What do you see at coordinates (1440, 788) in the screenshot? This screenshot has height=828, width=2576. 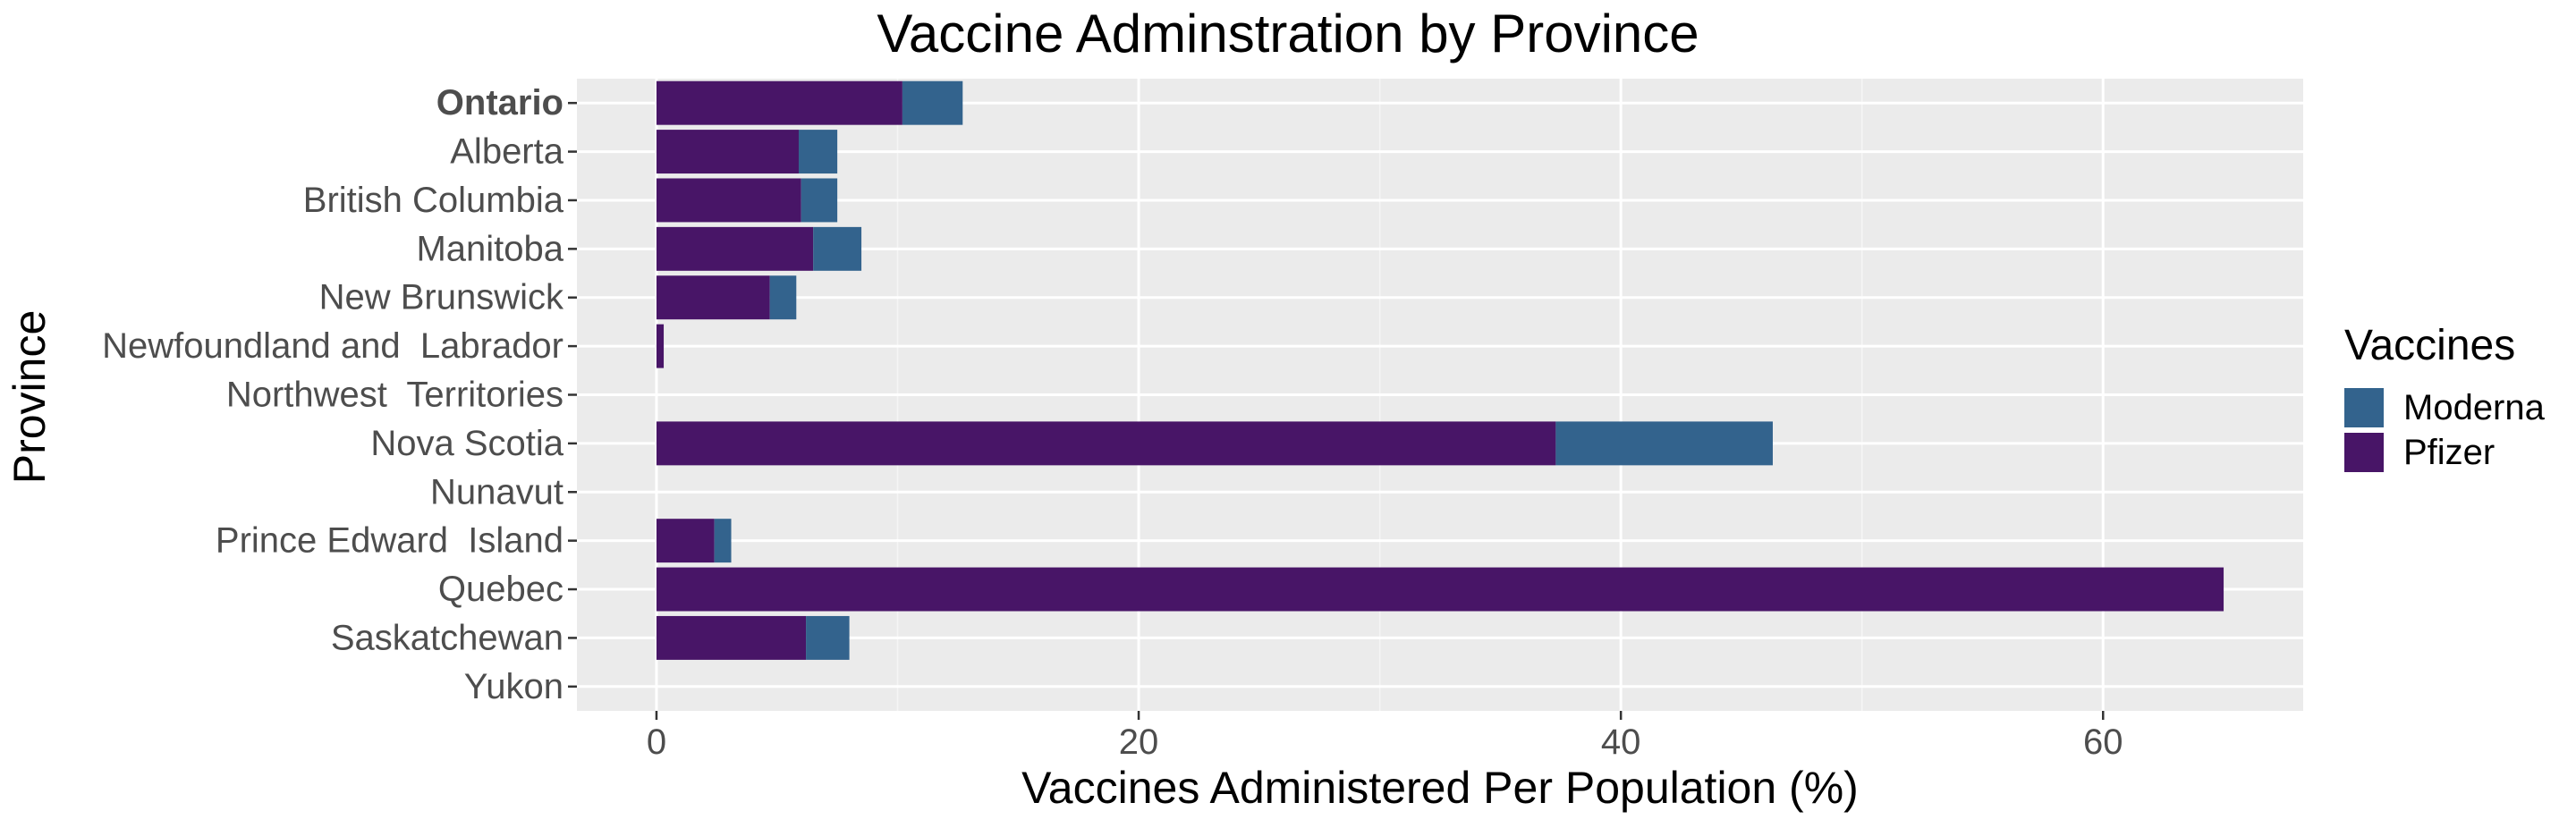 I see `x-axis-title: Vaccines Administered Per Population (%)` at bounding box center [1440, 788].